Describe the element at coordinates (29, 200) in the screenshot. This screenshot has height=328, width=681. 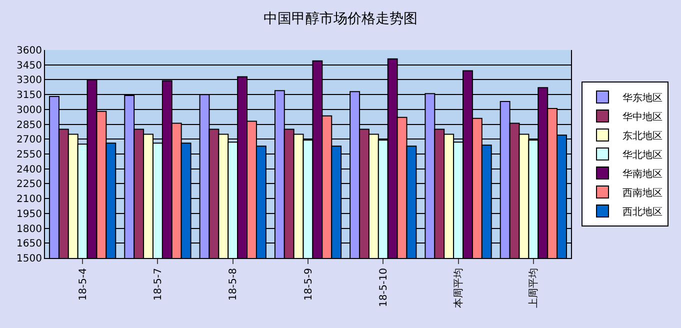
I see `y-tick-label: 2100` at that location.